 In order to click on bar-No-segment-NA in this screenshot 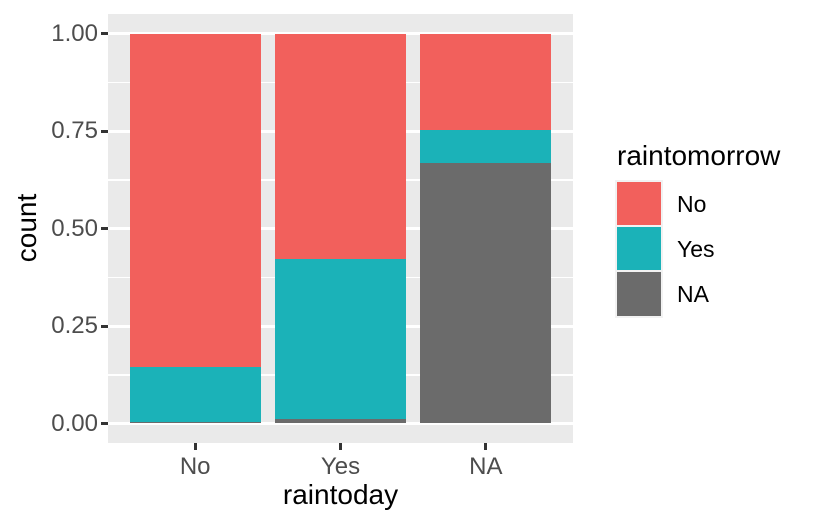, I will do `click(195, 422)`.